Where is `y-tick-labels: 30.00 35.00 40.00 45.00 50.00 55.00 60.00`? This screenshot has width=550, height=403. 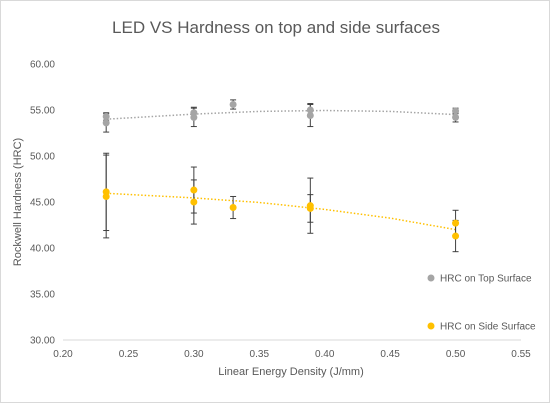
y-tick-labels: 30.00 35.00 40.00 45.00 50.00 55.00 60.00 is located at coordinates (42, 203).